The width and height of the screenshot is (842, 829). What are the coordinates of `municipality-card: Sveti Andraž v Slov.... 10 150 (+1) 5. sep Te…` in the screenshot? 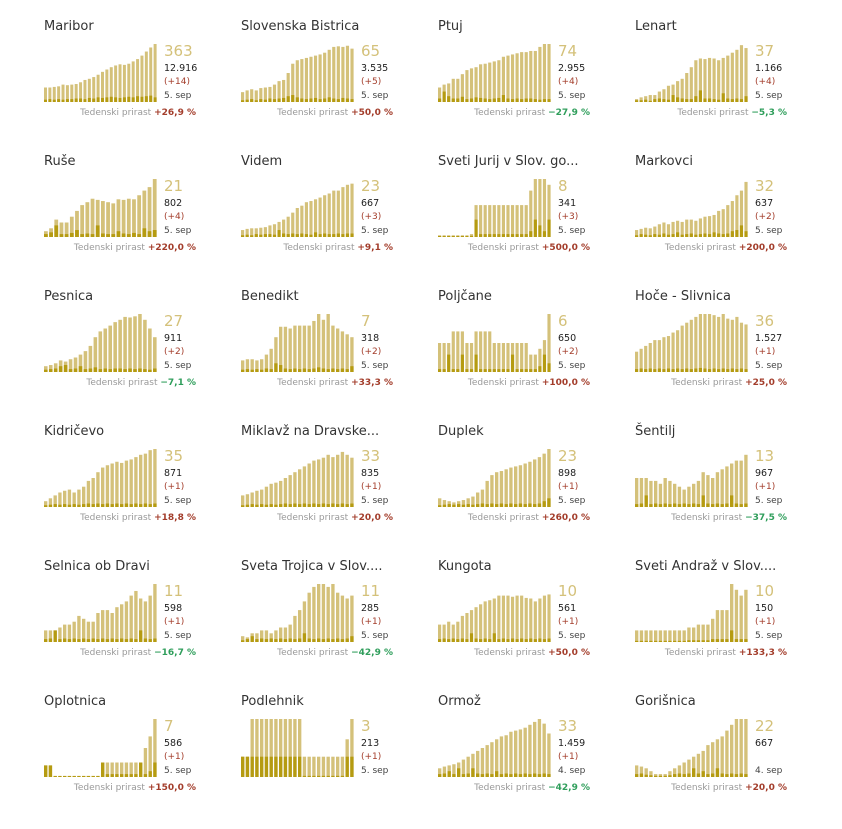 It's located at (730, 626).